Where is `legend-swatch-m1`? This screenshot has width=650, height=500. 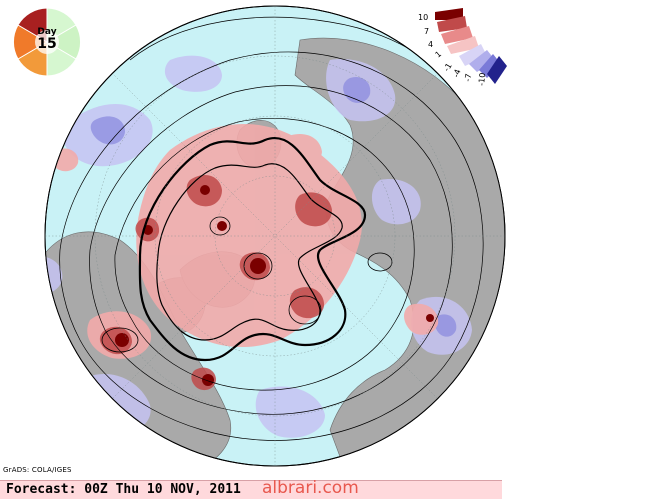 legend-swatch-m1 is located at coordinates (473, 55).